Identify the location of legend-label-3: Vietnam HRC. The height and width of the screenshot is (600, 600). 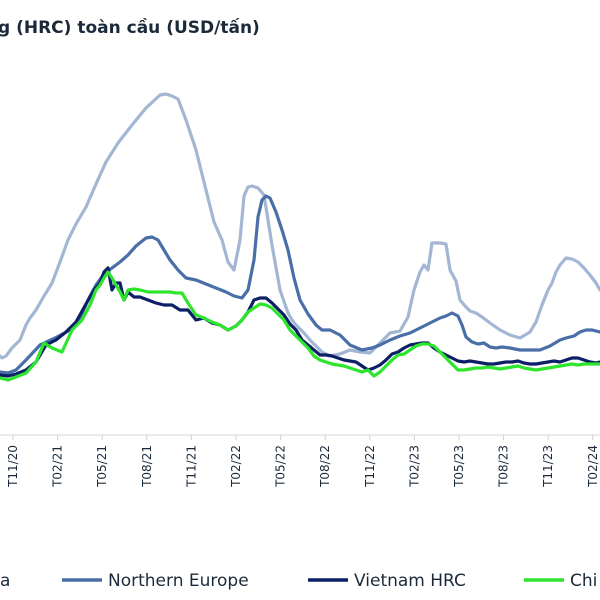
(410, 581).